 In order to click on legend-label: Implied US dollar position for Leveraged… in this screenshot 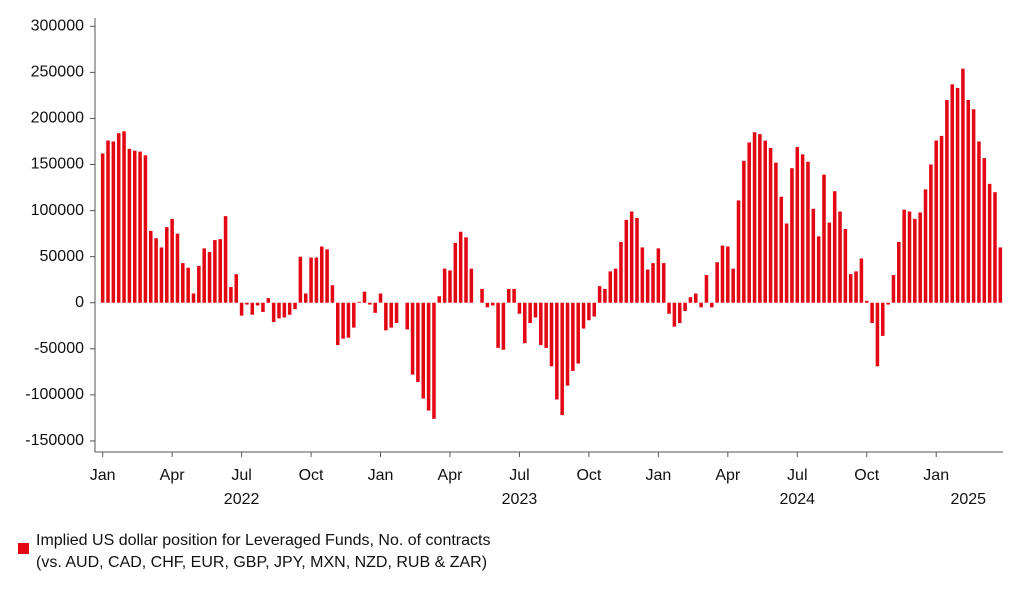, I will do `click(263, 540)`.